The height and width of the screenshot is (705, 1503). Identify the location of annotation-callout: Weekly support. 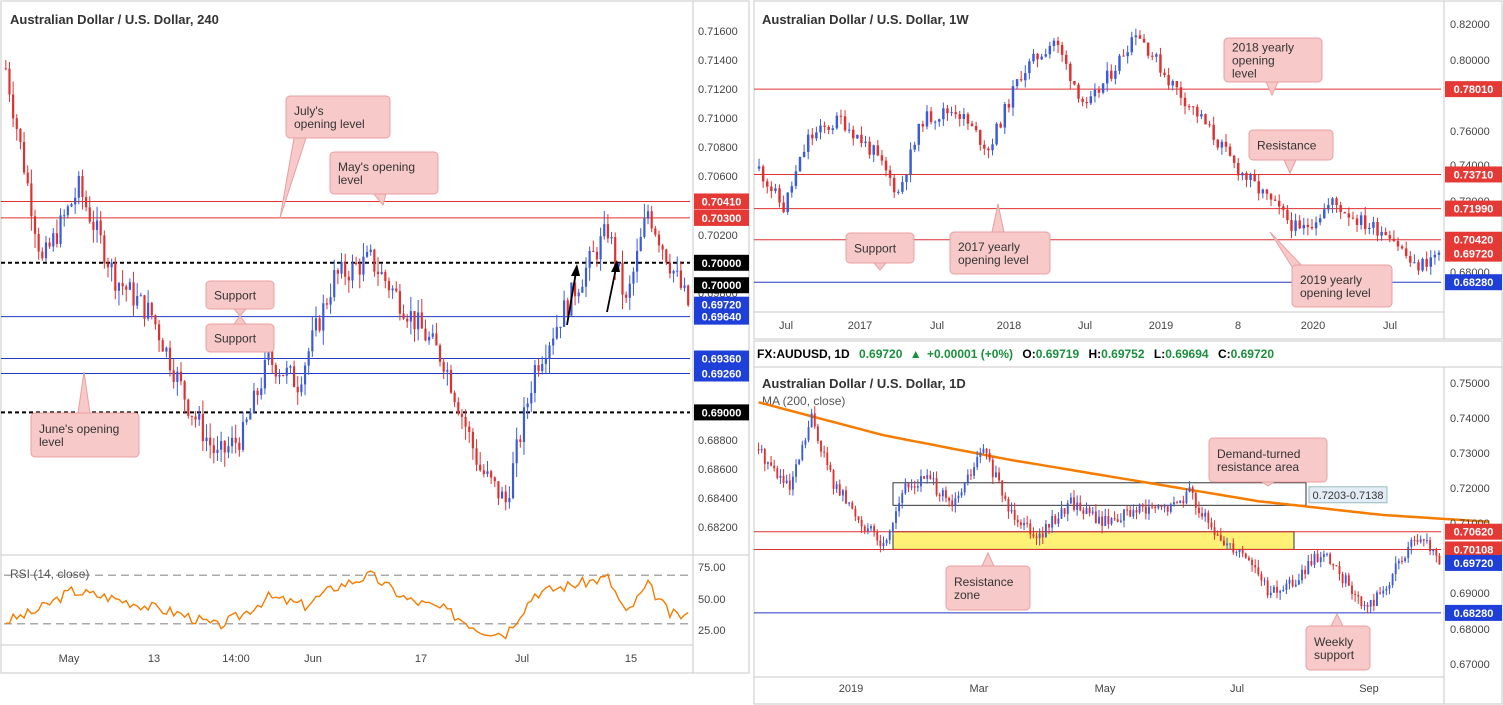
(1338, 641).